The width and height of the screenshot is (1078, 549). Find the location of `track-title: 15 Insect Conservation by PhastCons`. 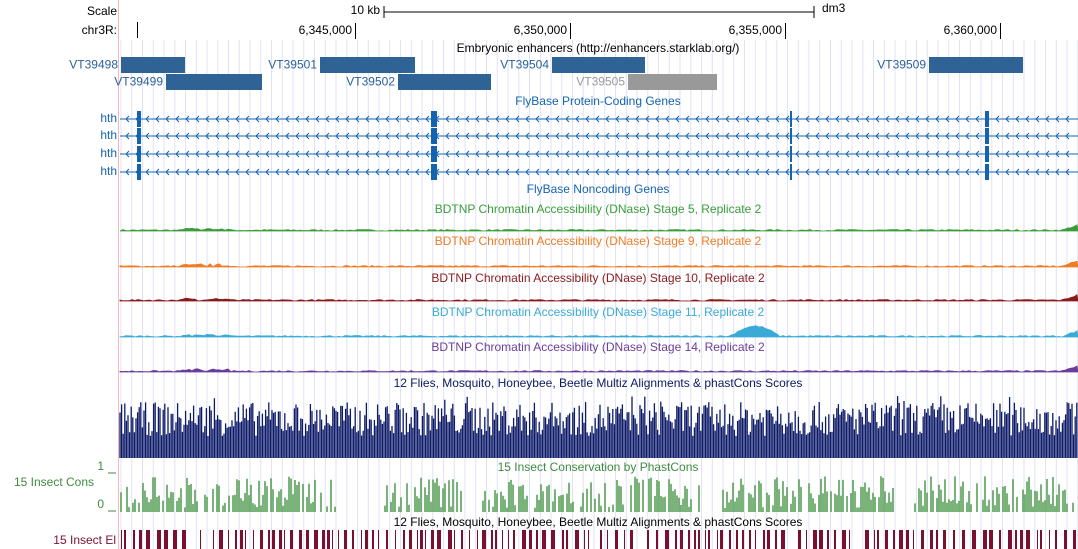

track-title: 15 Insect Conservation by PhastCons is located at coordinates (598, 467).